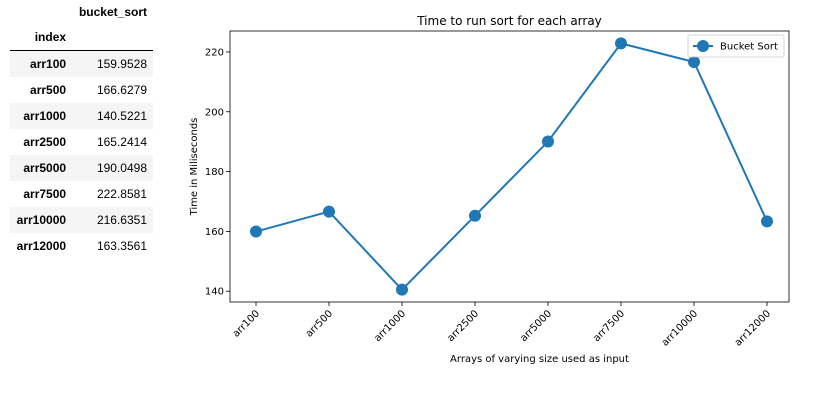  What do you see at coordinates (214, 112) in the screenshot?
I see `y-tick-label: 200` at bounding box center [214, 112].